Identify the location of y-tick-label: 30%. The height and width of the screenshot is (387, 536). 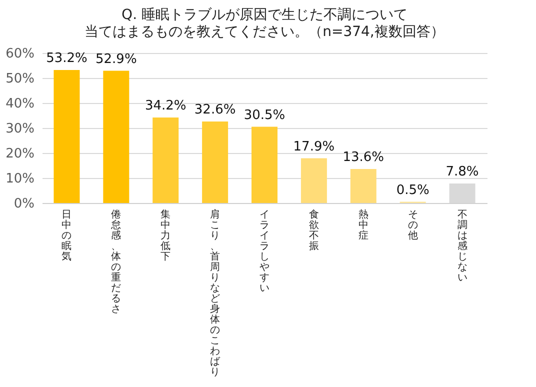
(20, 129).